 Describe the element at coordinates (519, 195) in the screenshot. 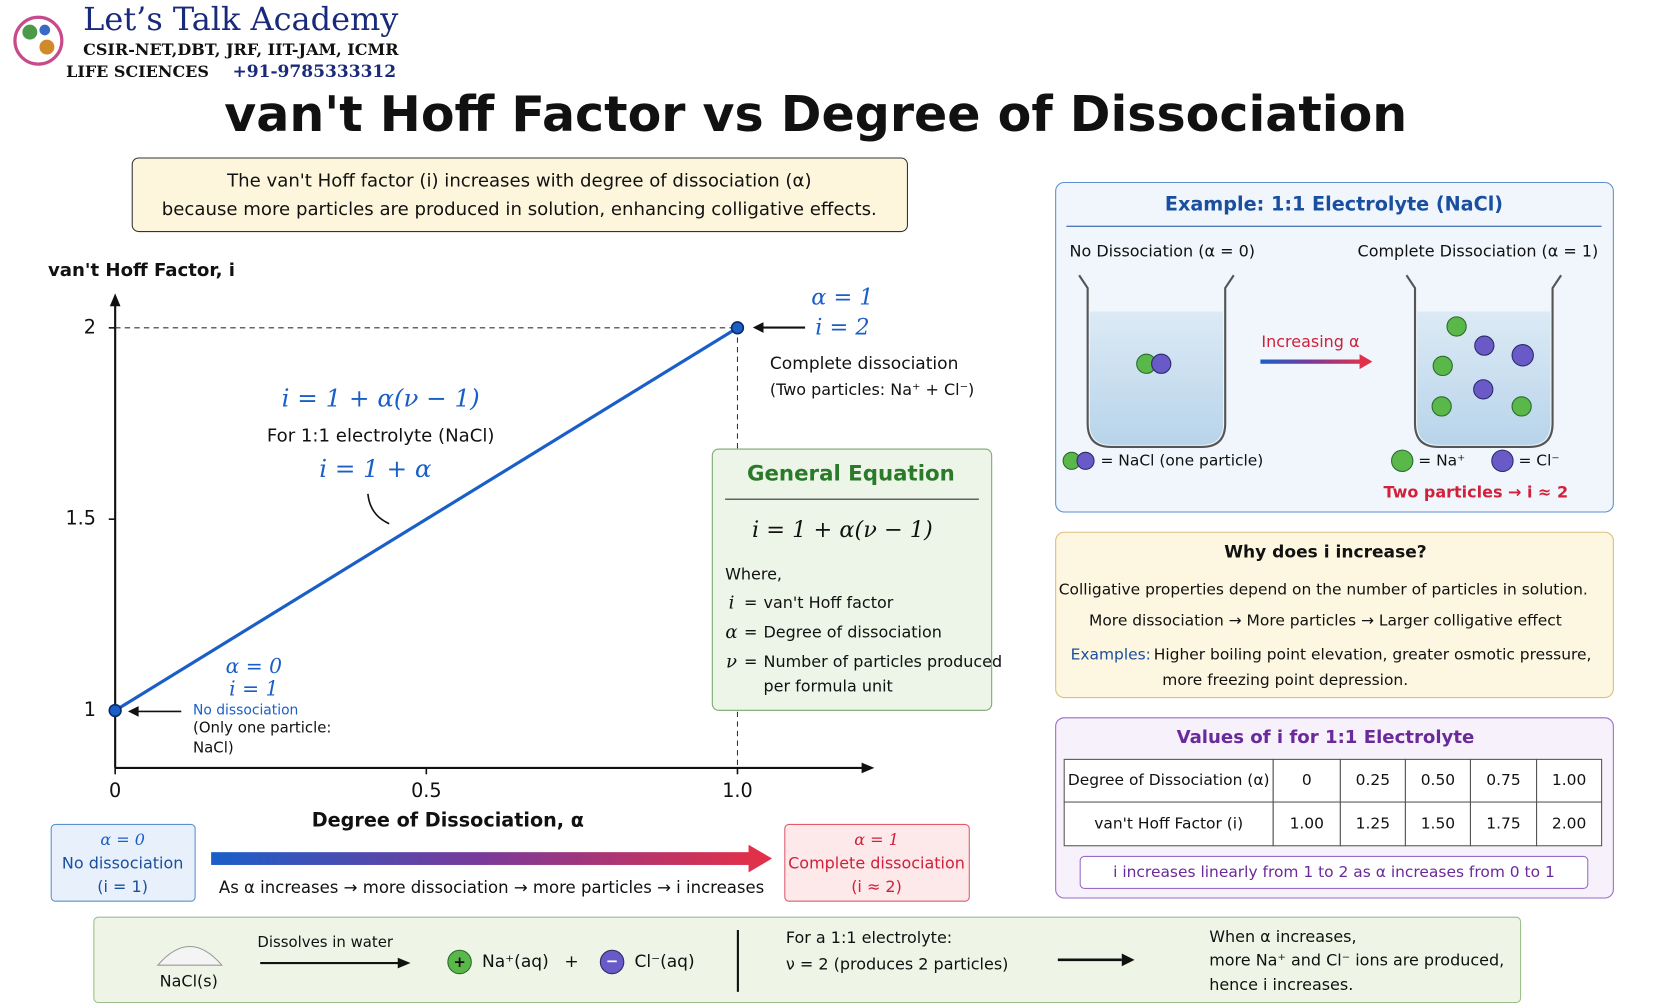

I see `intro-box` at that location.